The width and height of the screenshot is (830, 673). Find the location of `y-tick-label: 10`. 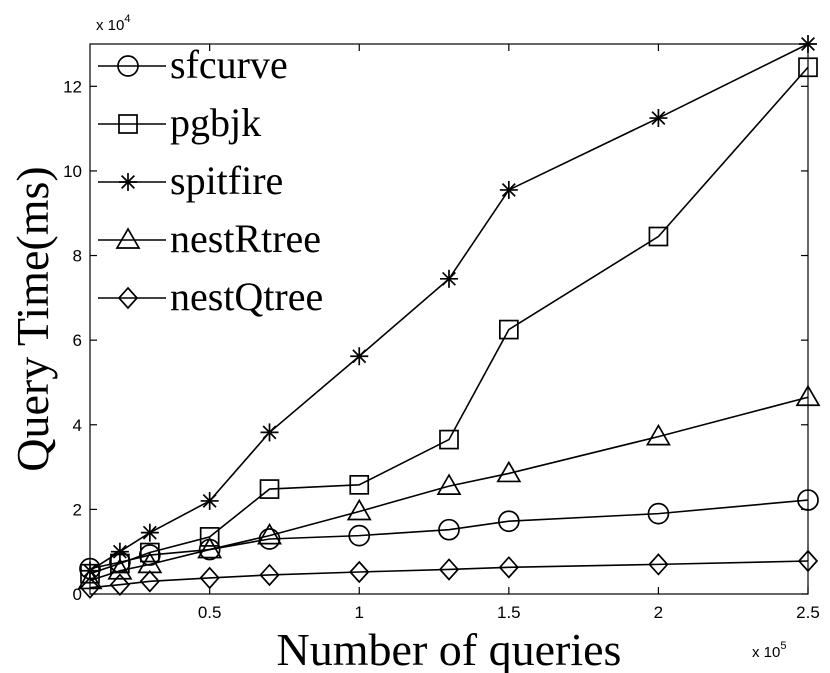

y-tick-label: 10 is located at coordinates (72, 171).